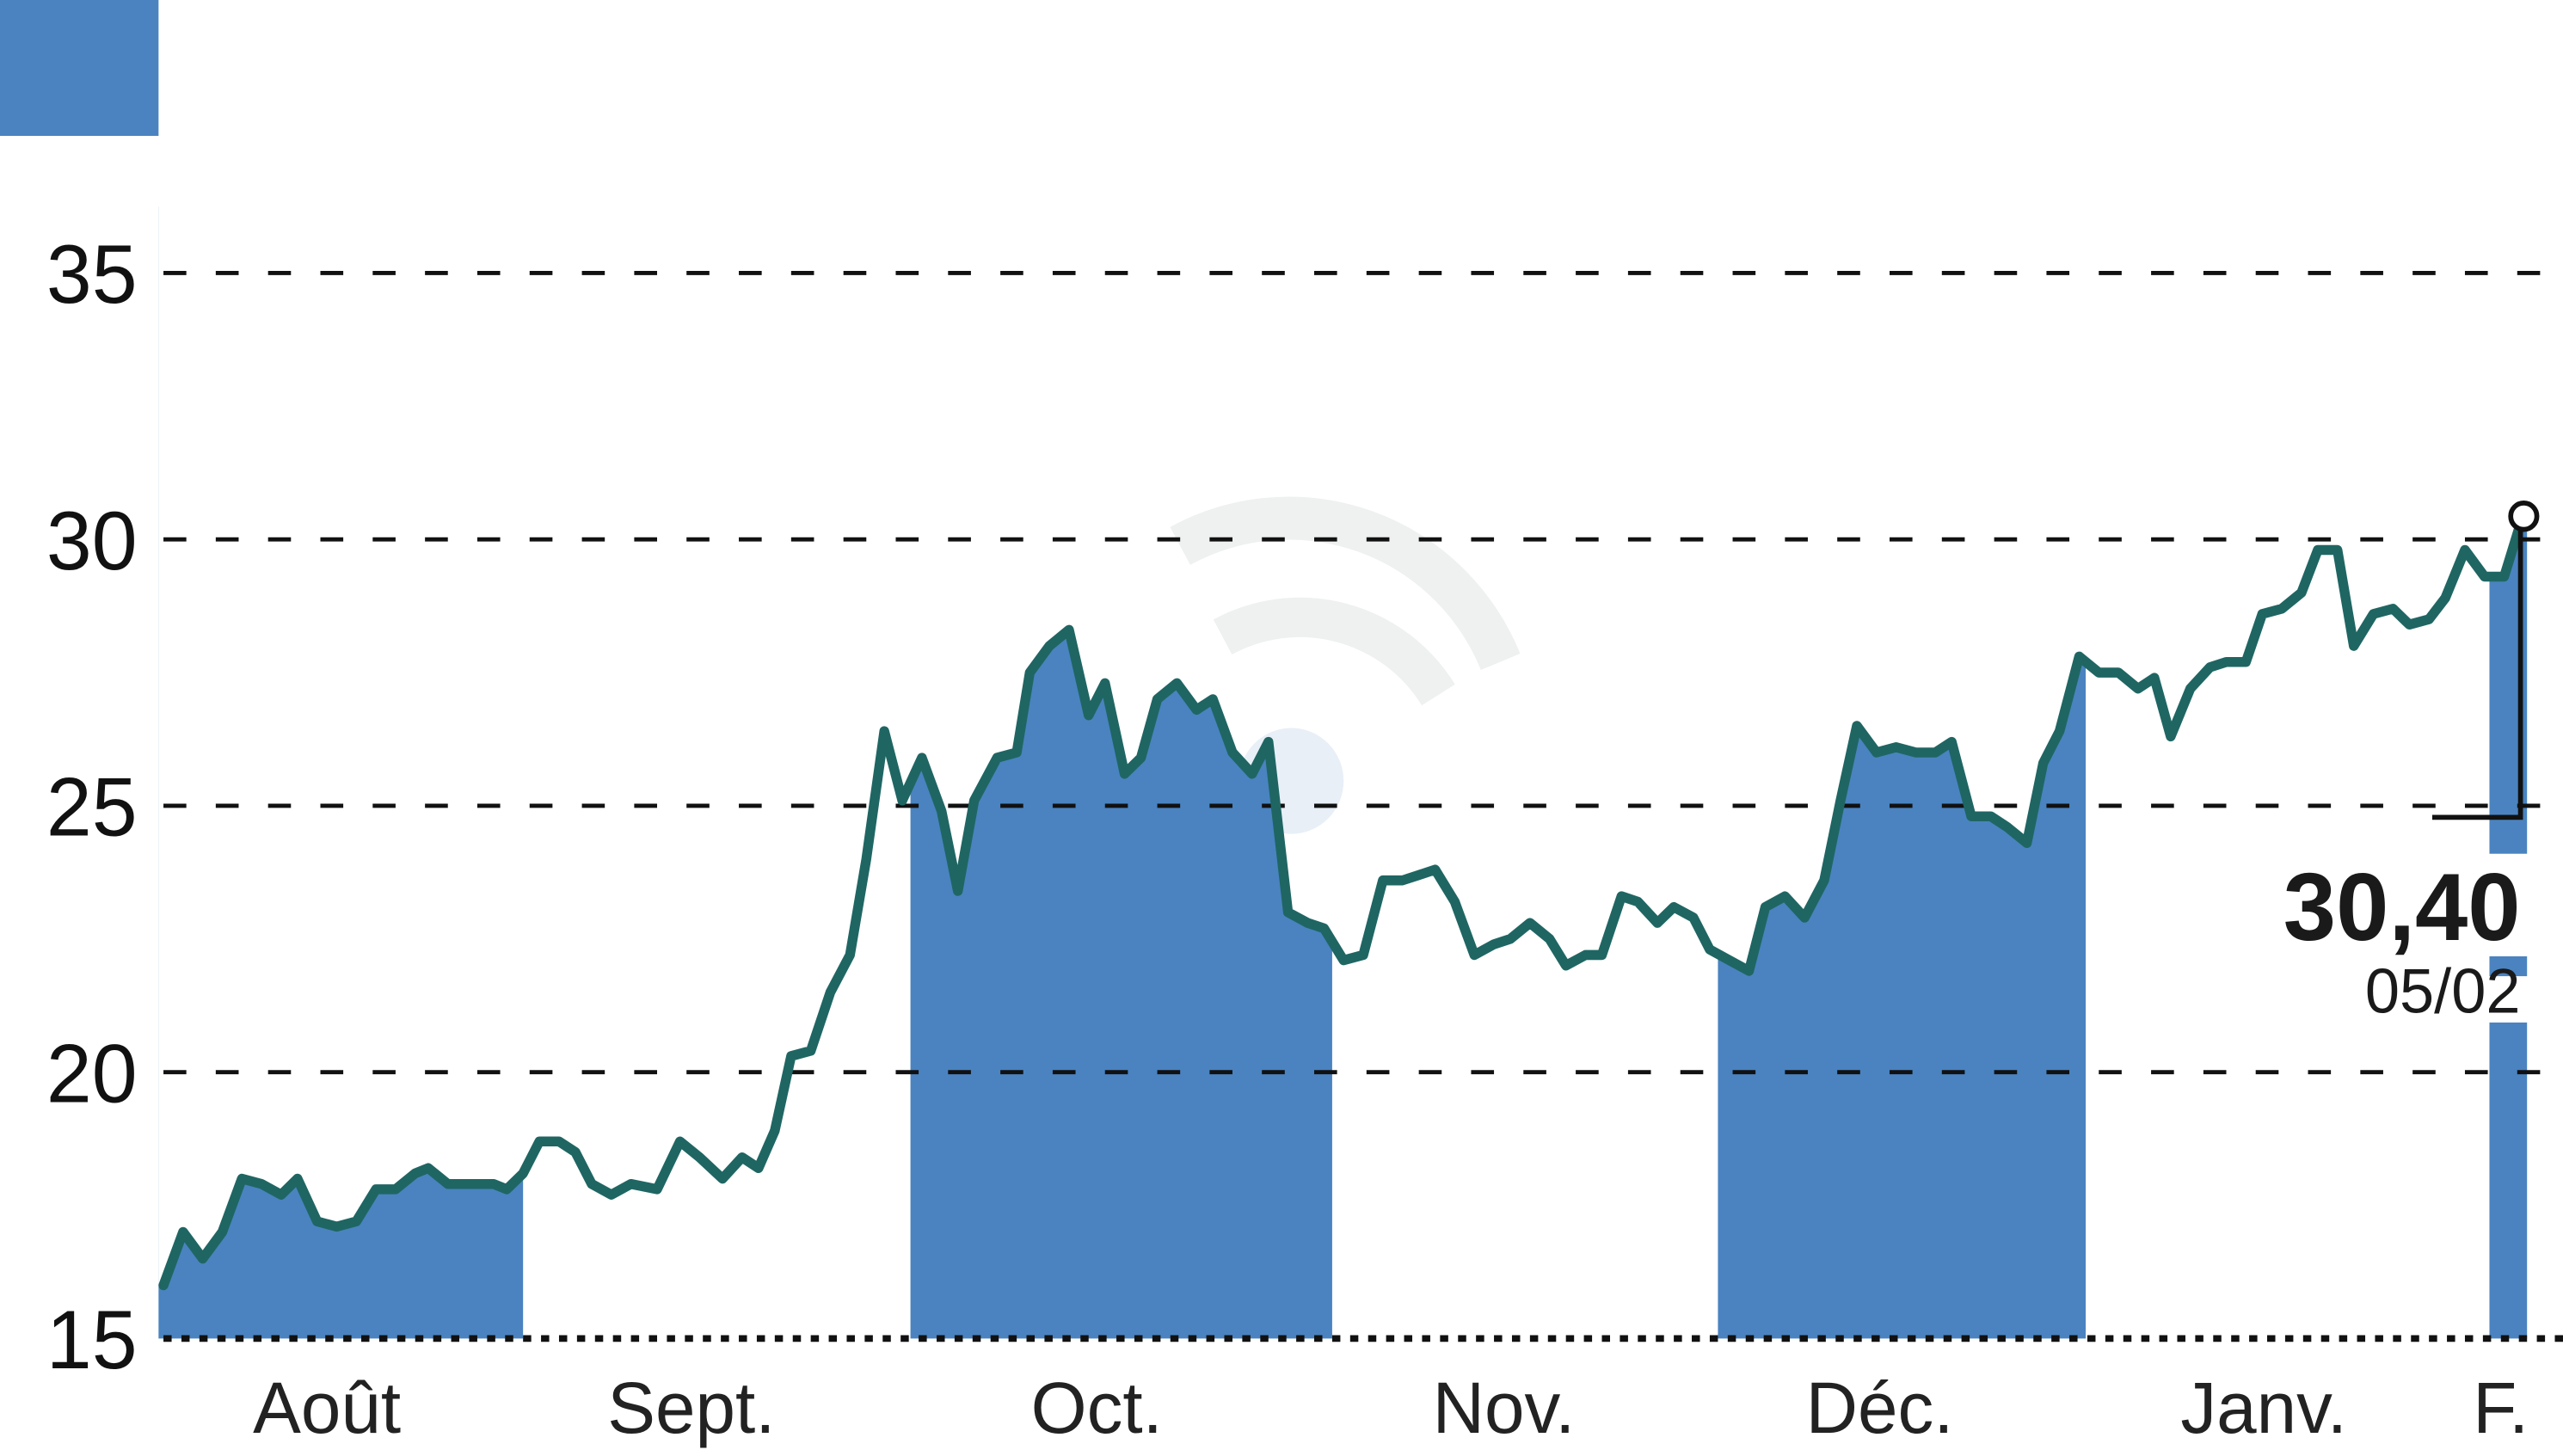  What do you see at coordinates (2443, 991) in the screenshot?
I see `last-price-date: 05/02` at bounding box center [2443, 991].